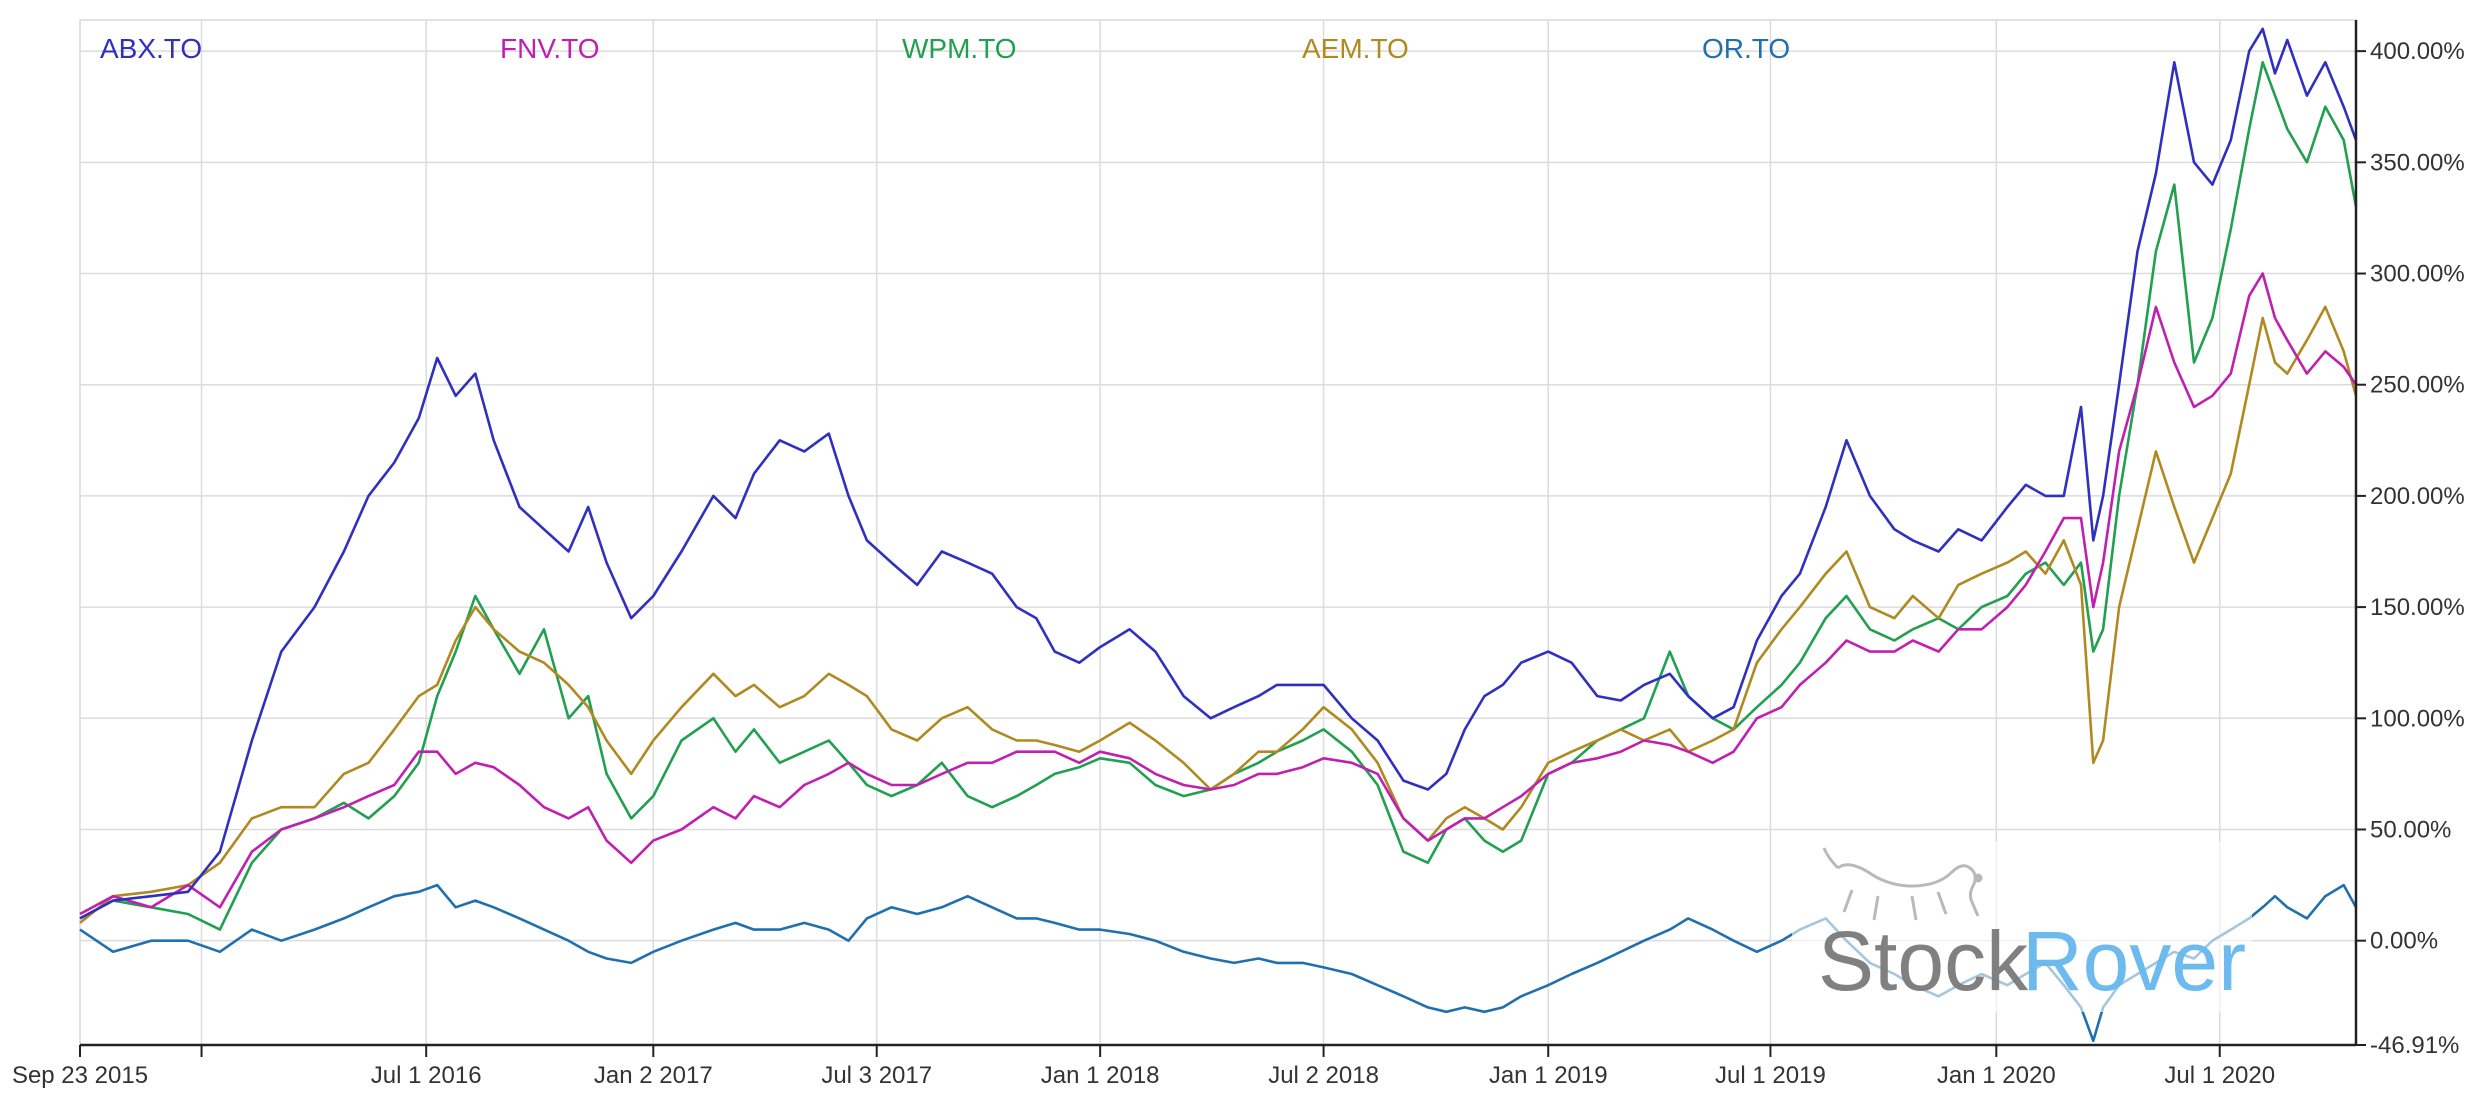 The image size is (2482, 1112). I want to click on x-tick-label: Jul 1 2016, so click(426, 1075).